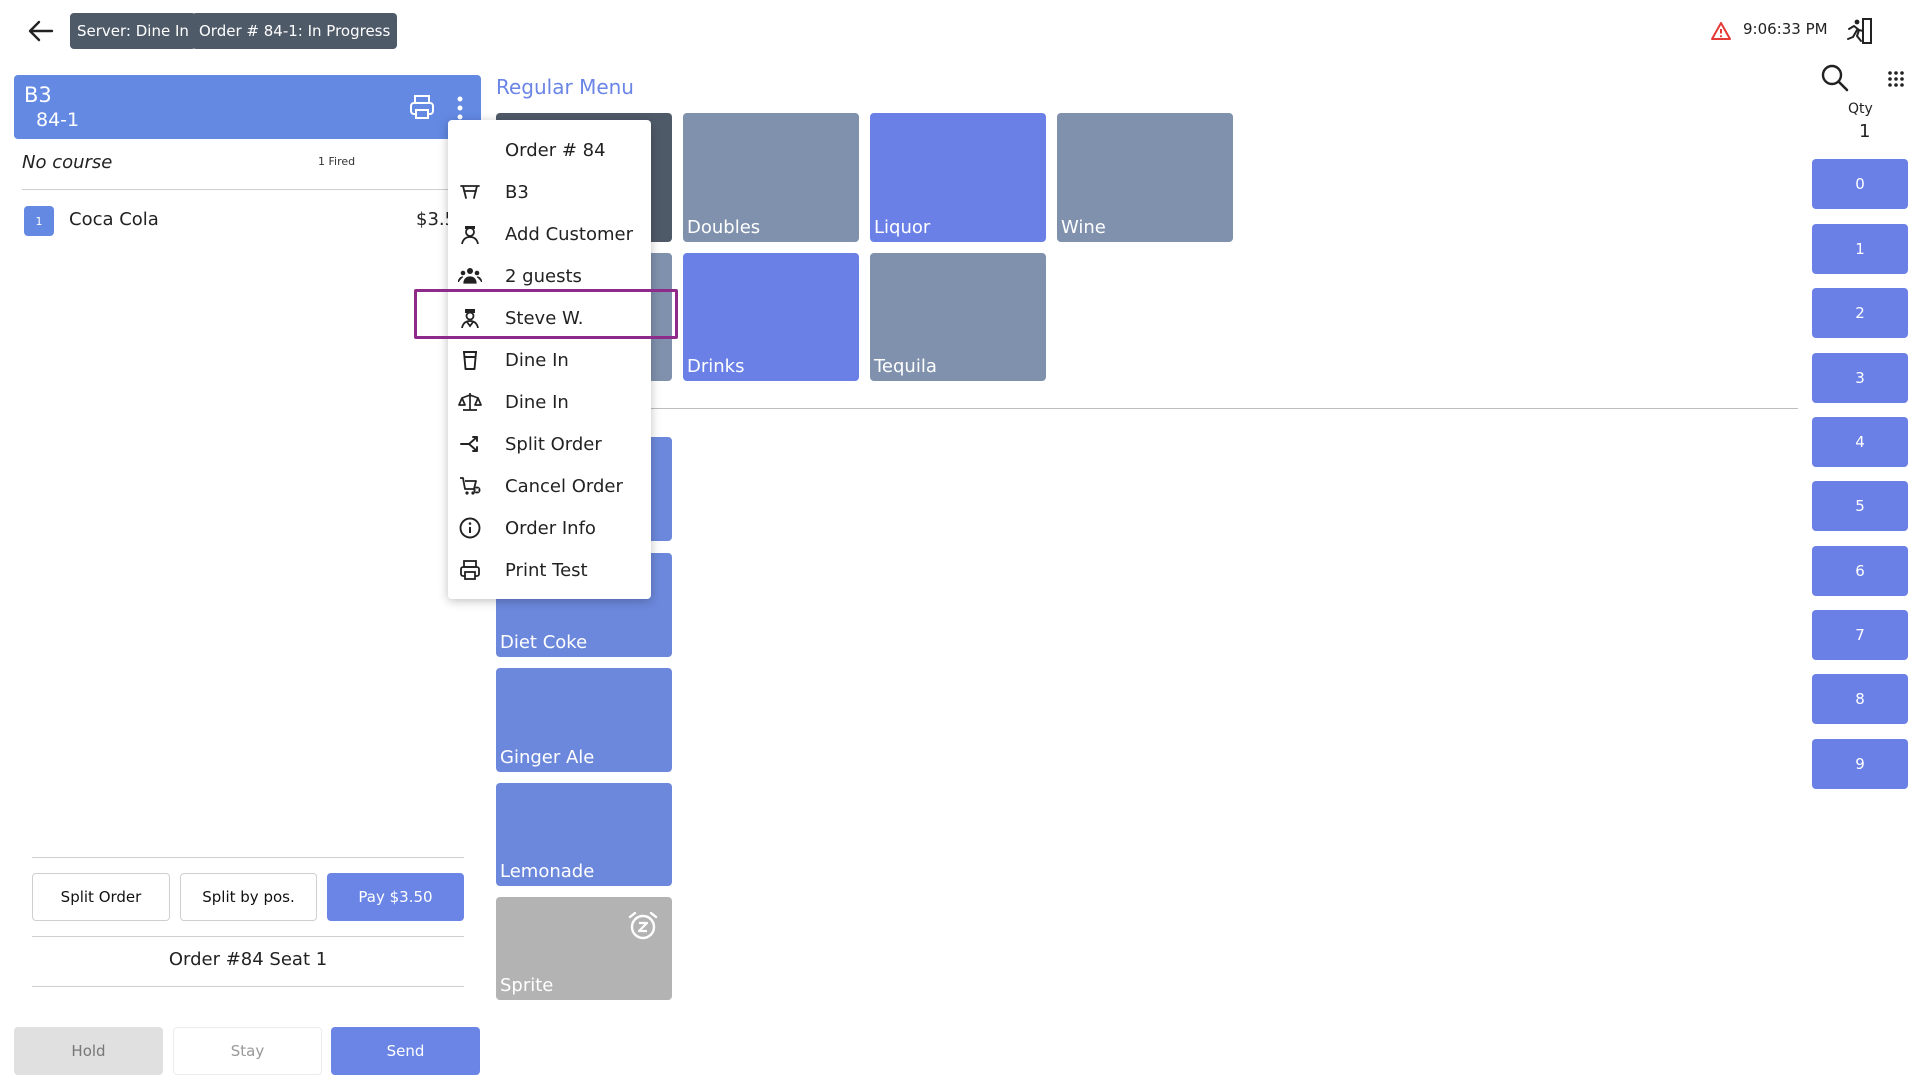 The width and height of the screenshot is (1920, 1080). Describe the element at coordinates (1145, 177) in the screenshot. I see `category-tile: Wine` at that location.